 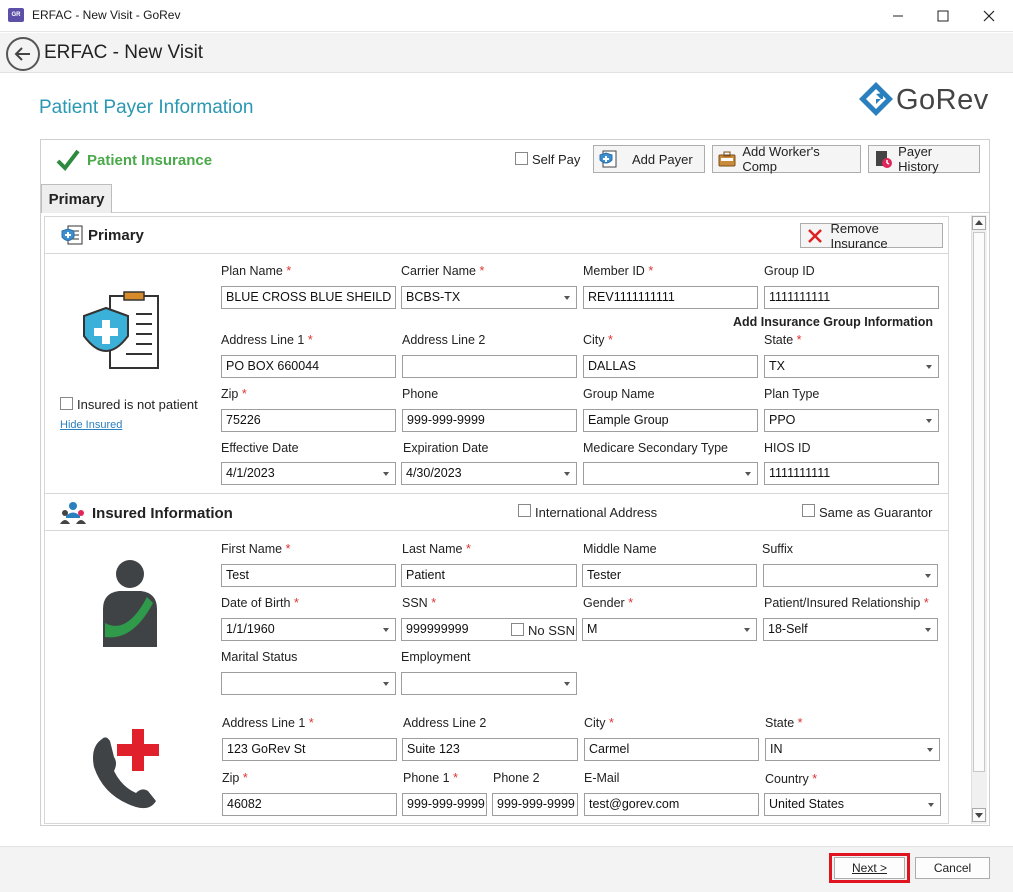 What do you see at coordinates (851, 473) in the screenshot?
I see `hios-id-input: 1111111111` at bounding box center [851, 473].